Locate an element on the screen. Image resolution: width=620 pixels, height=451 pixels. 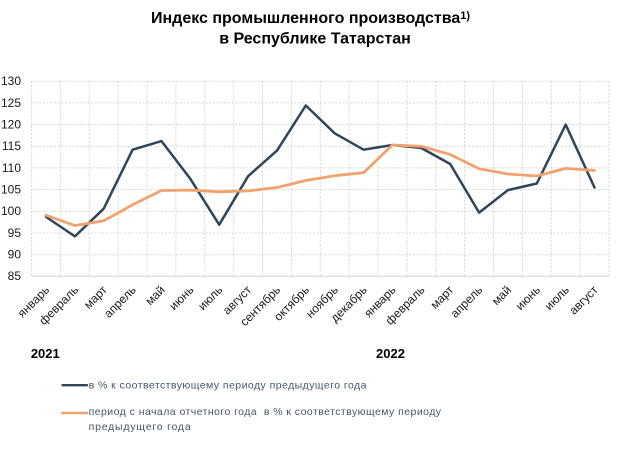
svg-text: 110 is located at coordinates (11, 168).